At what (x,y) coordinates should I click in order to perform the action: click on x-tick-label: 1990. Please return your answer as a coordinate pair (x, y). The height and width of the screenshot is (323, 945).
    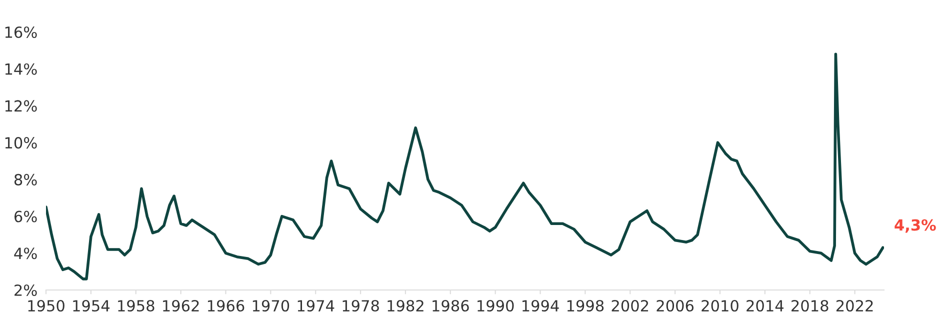
    Looking at the image, I should click on (496, 306).